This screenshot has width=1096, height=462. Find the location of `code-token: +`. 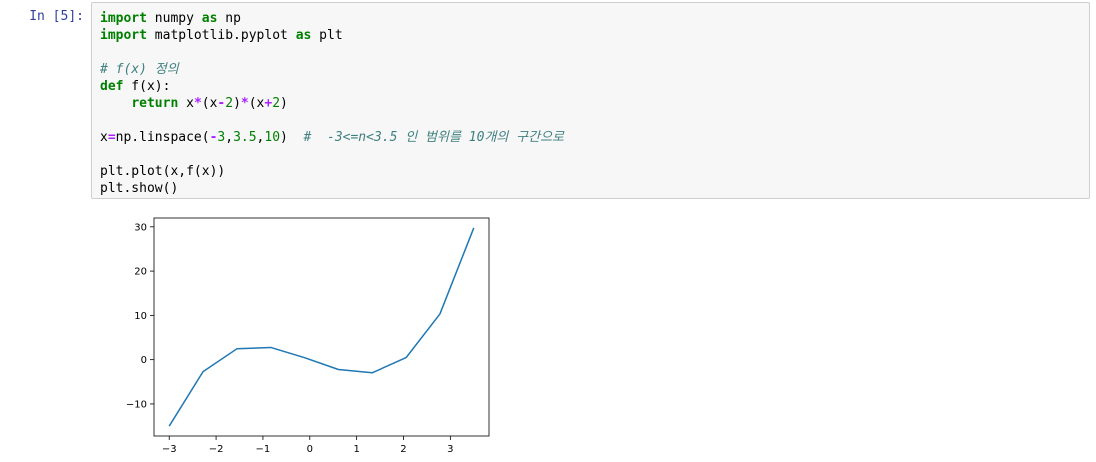

code-token: + is located at coordinates (268, 103).